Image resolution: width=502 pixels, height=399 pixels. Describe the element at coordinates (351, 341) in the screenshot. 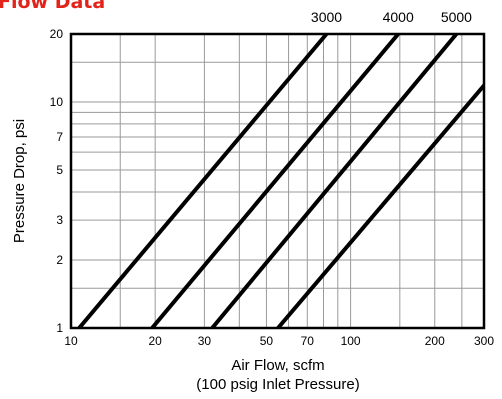

I see `x-tick-label: 100` at that location.